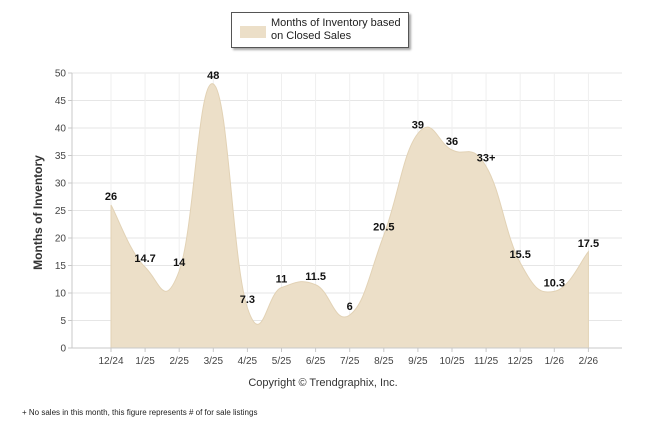  What do you see at coordinates (63, 349) in the screenshot?
I see `y-tick-label: 0` at bounding box center [63, 349].